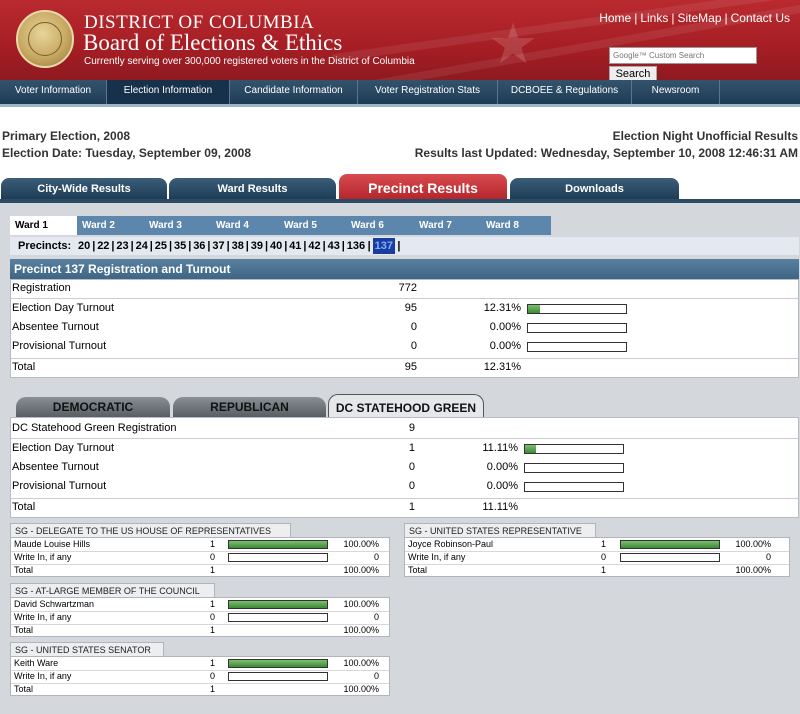 The height and width of the screenshot is (714, 800). Describe the element at coordinates (333, 246) in the screenshot. I see `precinct-link-43: 43` at that location.